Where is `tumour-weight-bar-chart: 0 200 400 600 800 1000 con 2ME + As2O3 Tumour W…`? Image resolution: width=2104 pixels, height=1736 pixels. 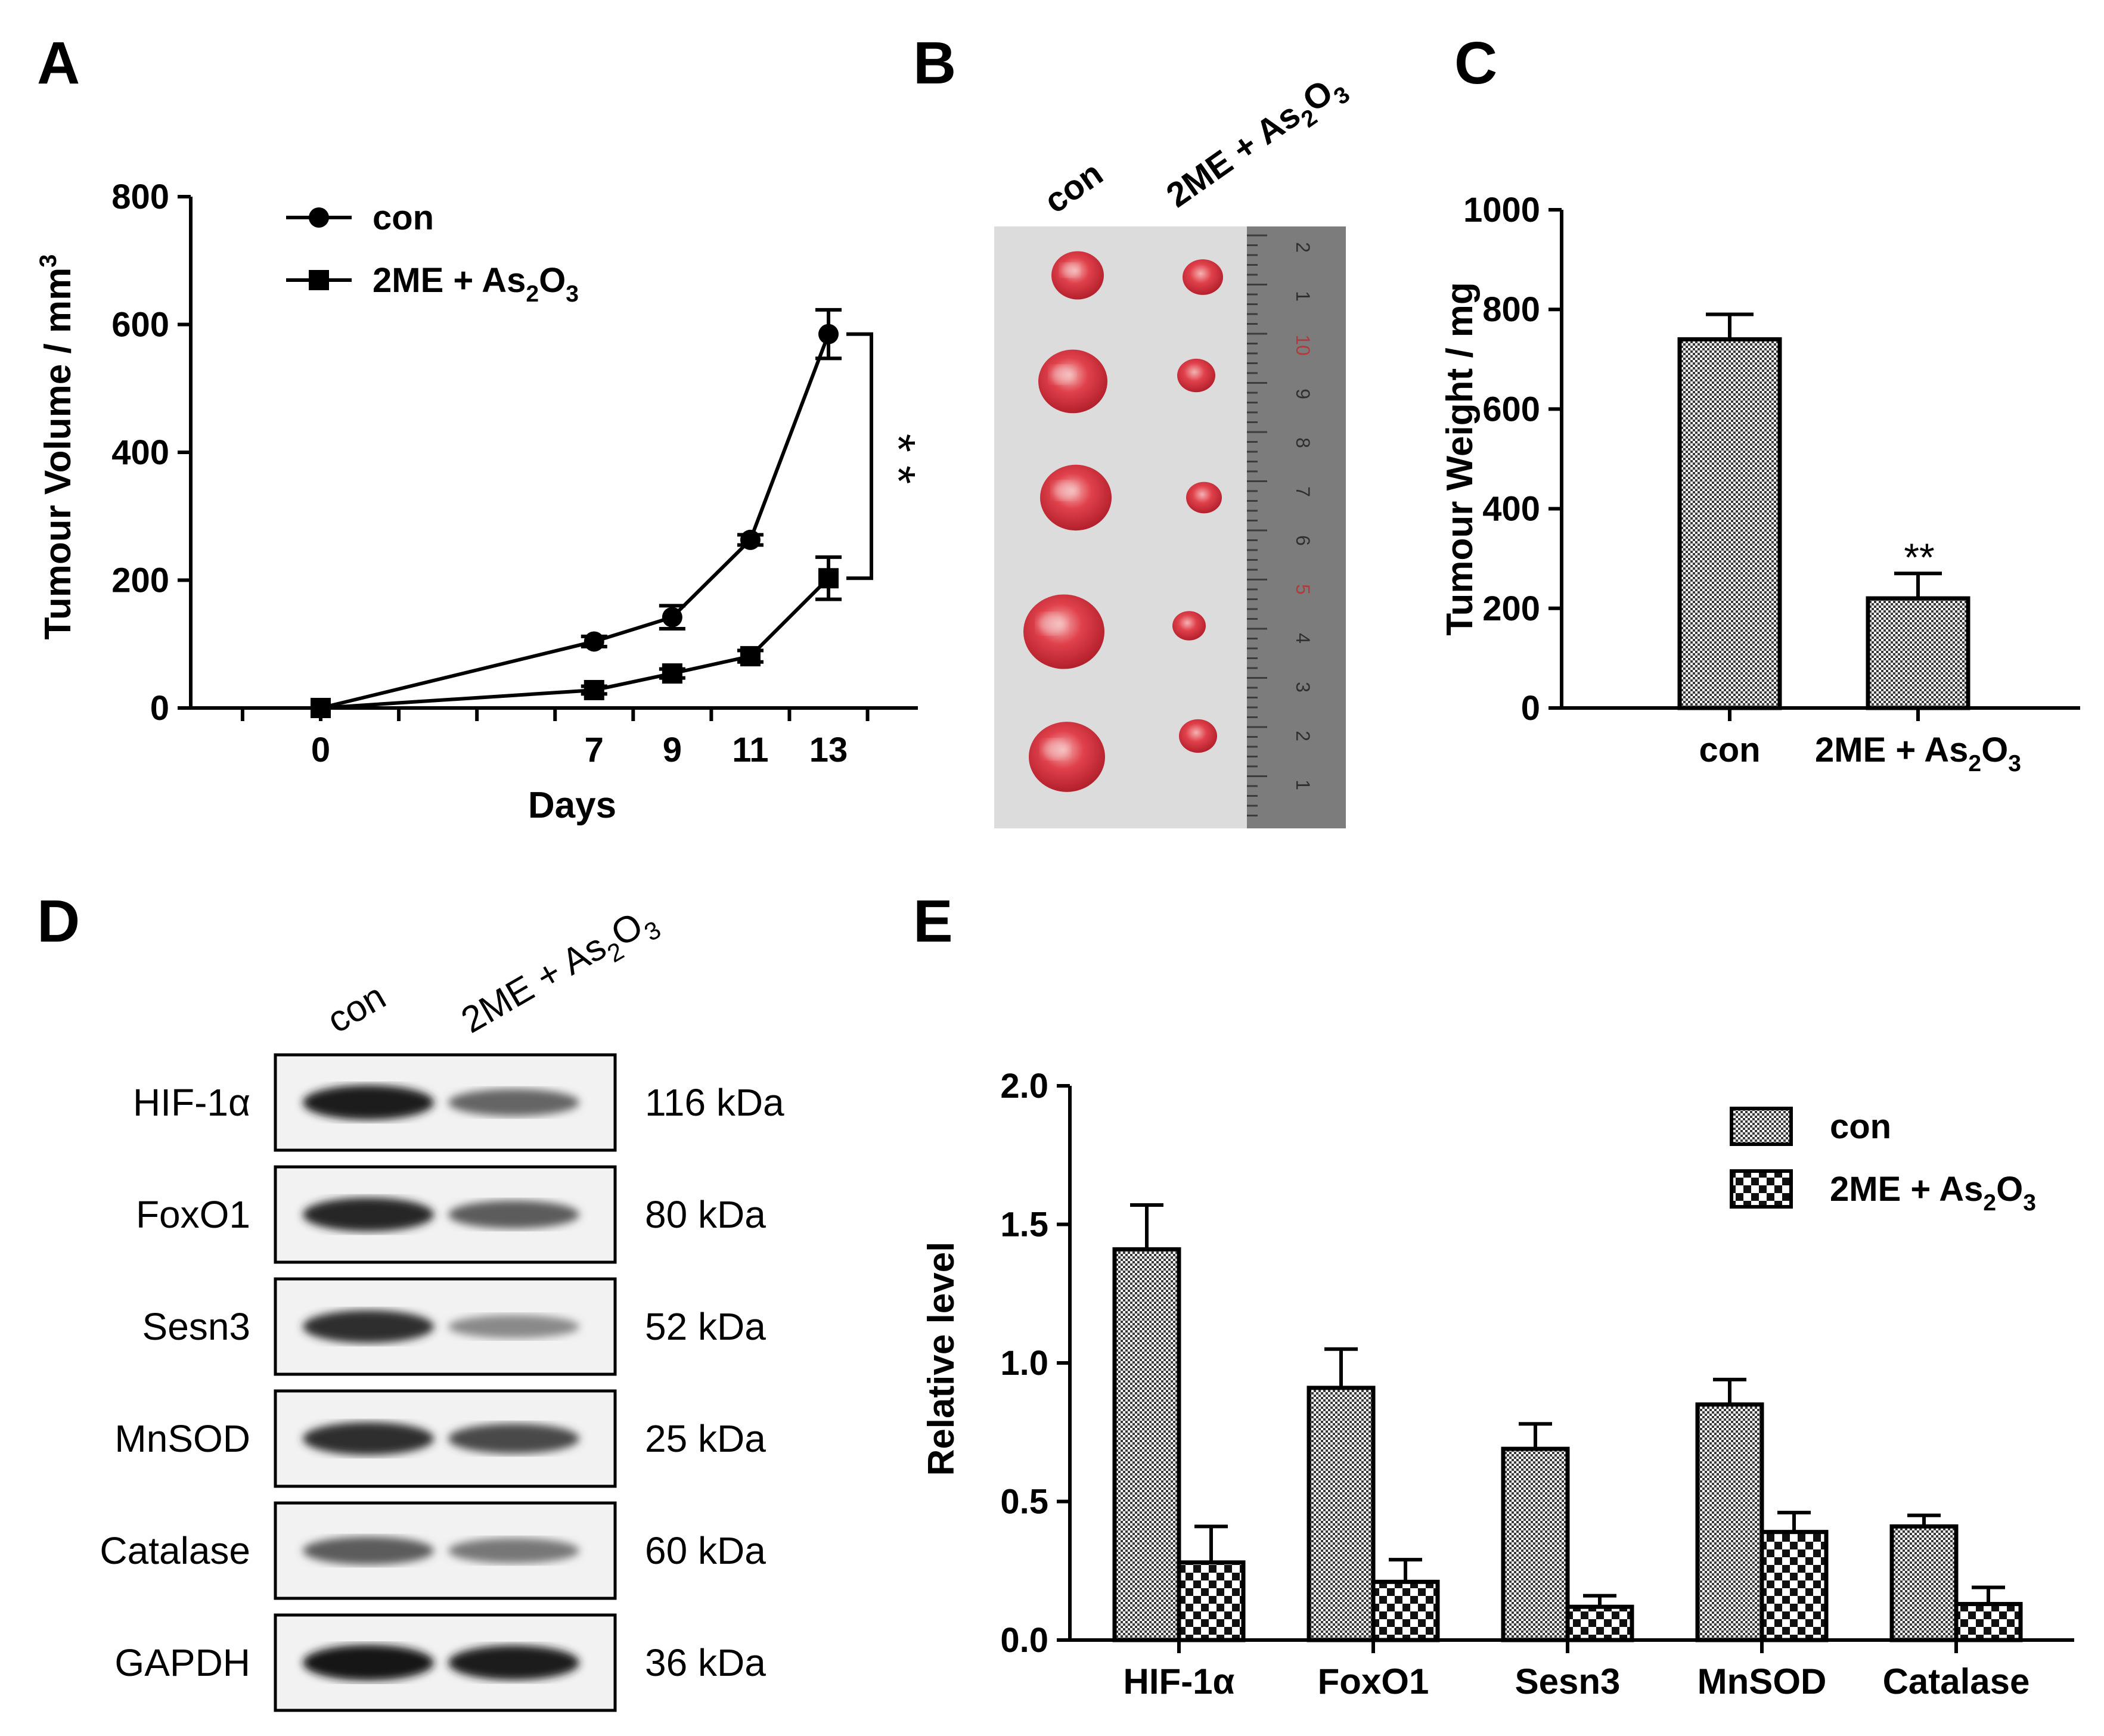
tumour-weight-bar-chart: 0 200 400 600 800 1000 con 2ME + As2O3 Tumour W… is located at coordinates (1759, 484).